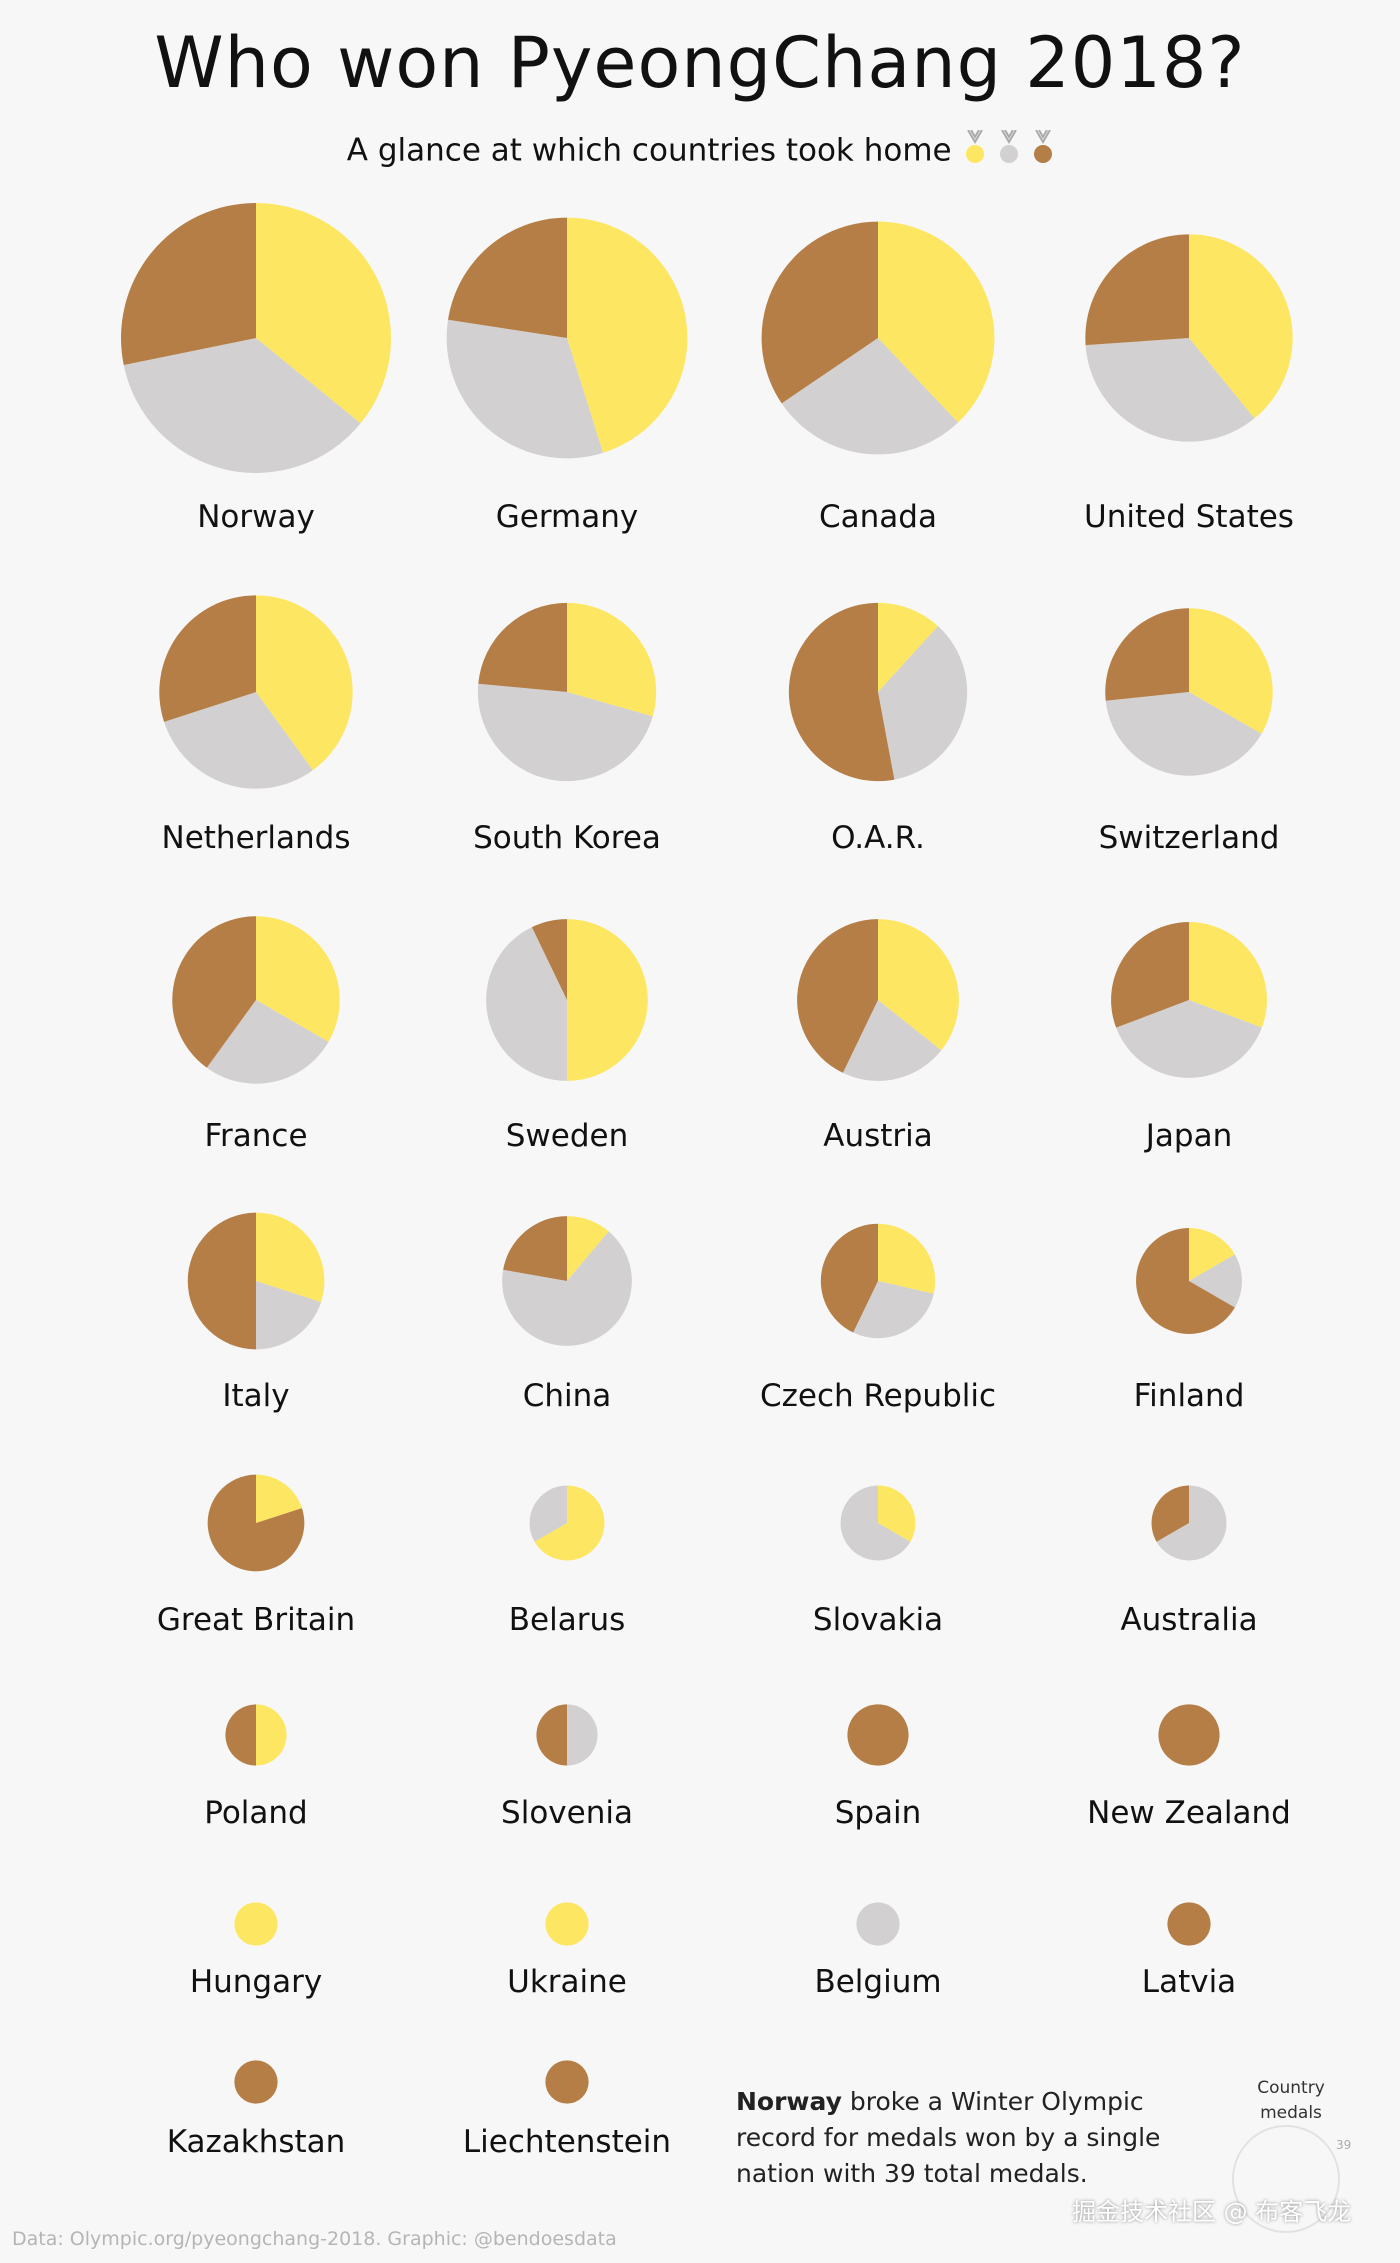 This screenshot has height=2263, width=1400. I want to click on pie-o-a-r, so click(878, 692).